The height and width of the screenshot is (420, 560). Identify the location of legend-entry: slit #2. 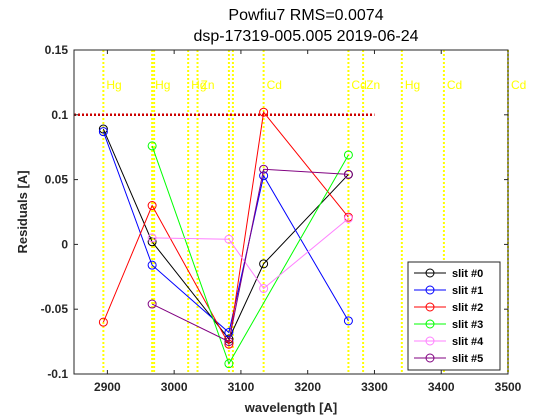
(467, 308).